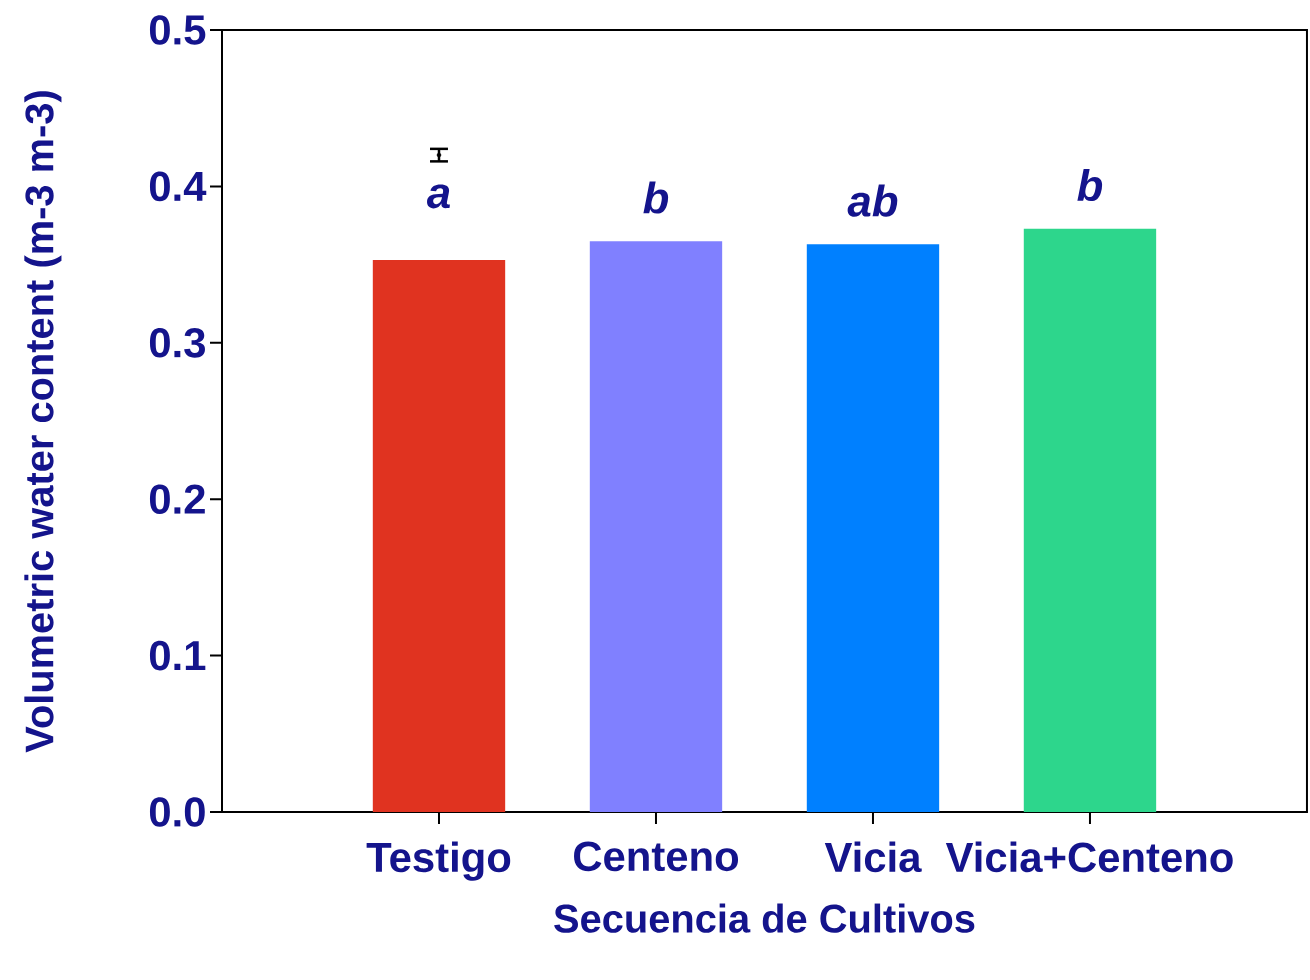 Image resolution: width=1310 pixels, height=980 pixels. I want to click on x-tick-label: Vicia+Centeno, so click(1089, 857).